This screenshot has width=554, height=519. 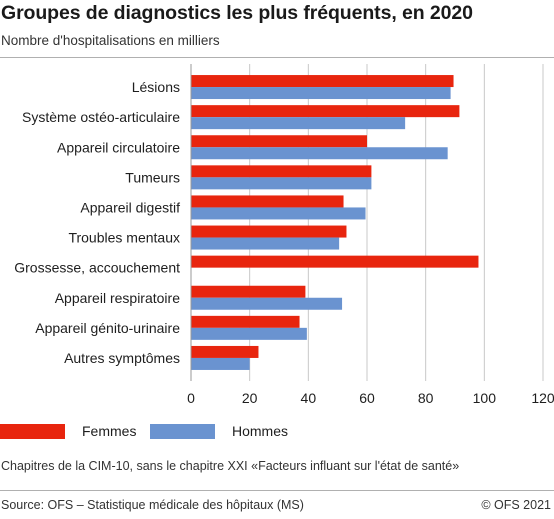 What do you see at coordinates (152, 177) in the screenshot?
I see `category-label: Tumeurs` at bounding box center [152, 177].